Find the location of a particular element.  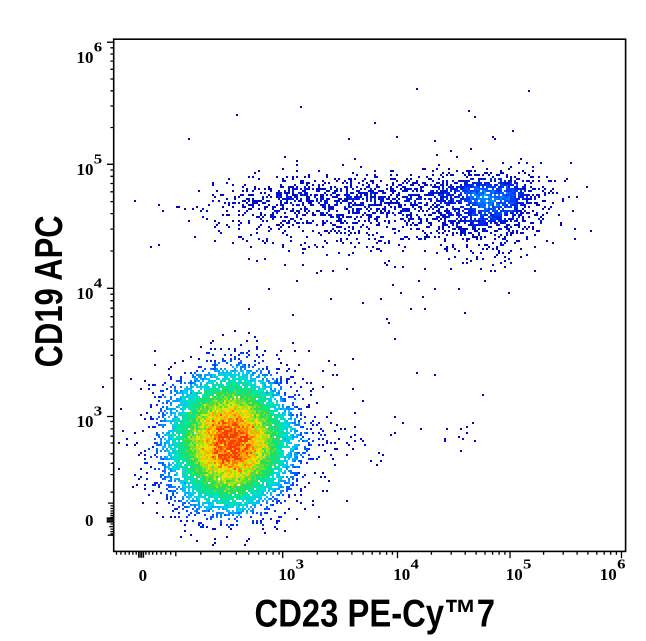

svg-text: CD23 PE-Cy™7 is located at coordinates (375, 614).